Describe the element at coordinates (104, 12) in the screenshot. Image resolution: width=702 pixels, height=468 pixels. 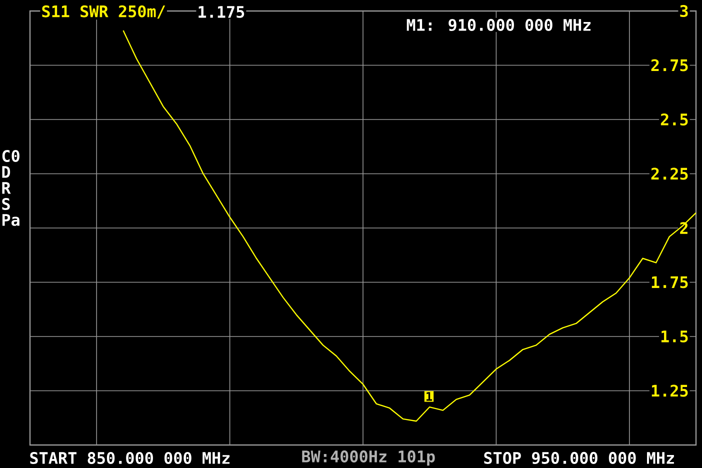
I see `chart-title: S11 SWR 250m/` at that location.